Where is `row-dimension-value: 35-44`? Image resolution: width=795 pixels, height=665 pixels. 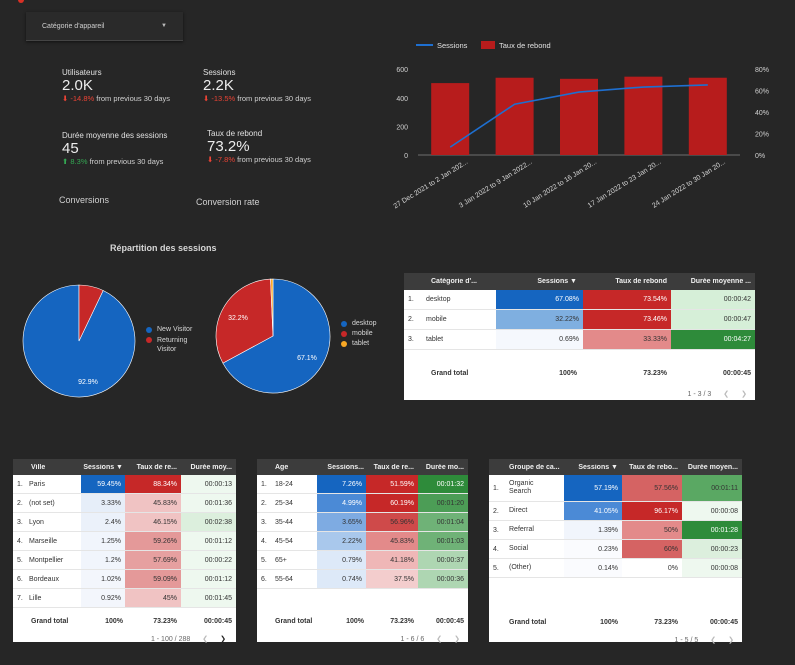 row-dimension-value: 35-44 is located at coordinates (284, 522).